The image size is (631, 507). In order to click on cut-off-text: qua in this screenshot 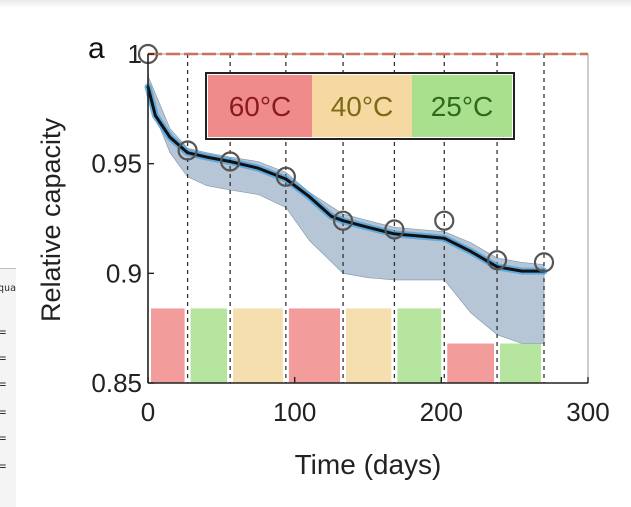, I will do `click(8, 288)`.